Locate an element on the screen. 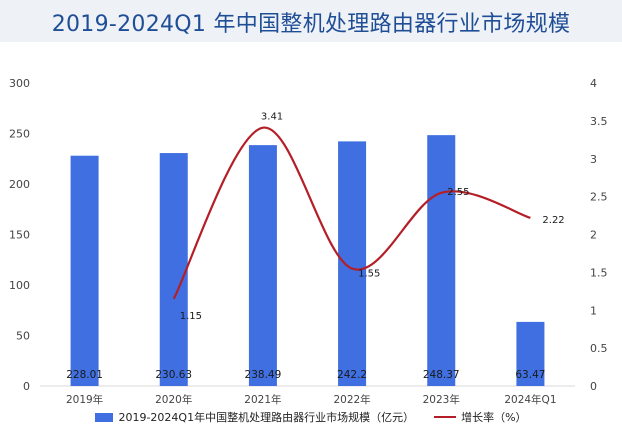  bar-value-label: 242.2 is located at coordinates (352, 375).